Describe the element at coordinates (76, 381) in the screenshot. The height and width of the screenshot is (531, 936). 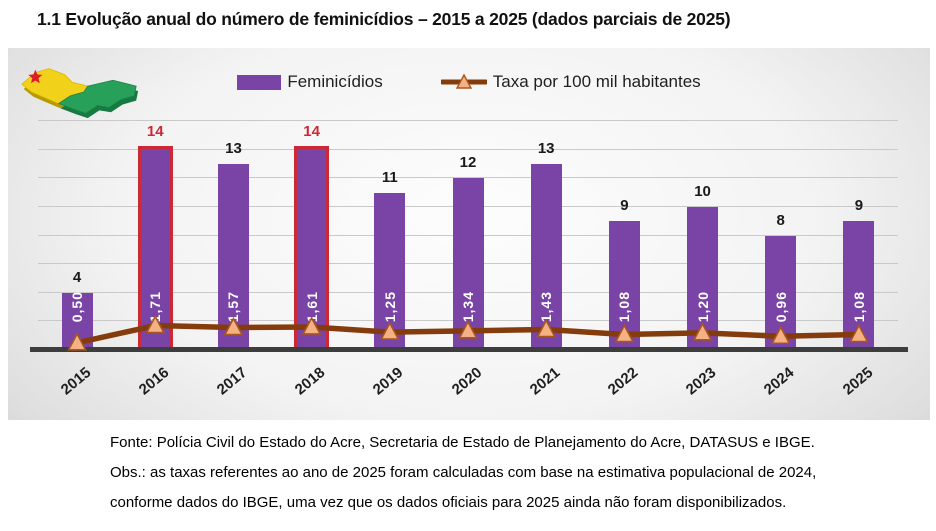
I see `year-label-2015: 2015` at that location.